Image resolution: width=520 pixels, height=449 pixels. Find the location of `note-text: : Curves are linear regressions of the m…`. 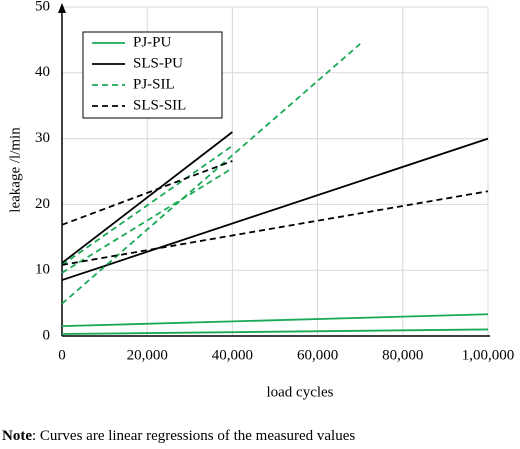

note-text: : Curves are linear regressions of the m… is located at coordinates (193, 436).